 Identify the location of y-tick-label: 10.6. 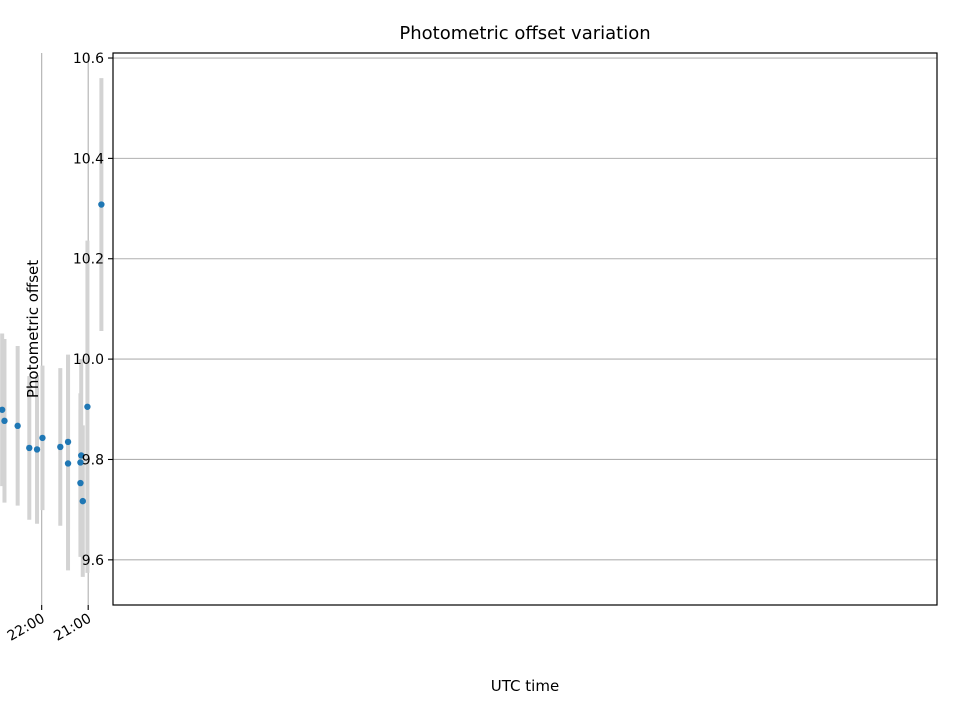
(88, 59).